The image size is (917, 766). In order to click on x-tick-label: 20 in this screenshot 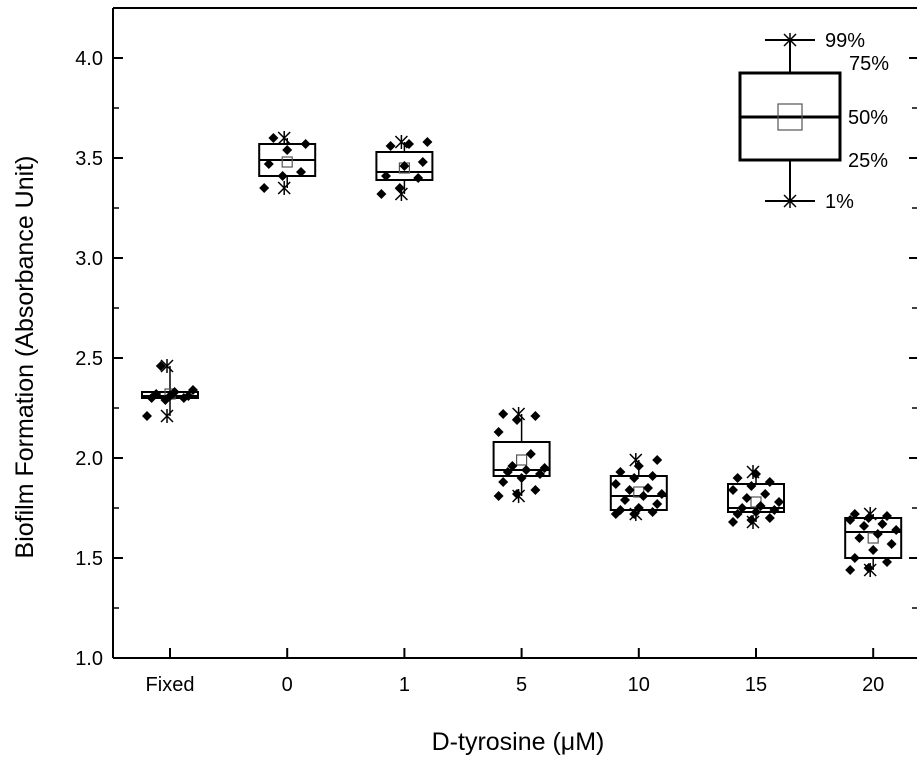, I will do `click(873, 685)`.